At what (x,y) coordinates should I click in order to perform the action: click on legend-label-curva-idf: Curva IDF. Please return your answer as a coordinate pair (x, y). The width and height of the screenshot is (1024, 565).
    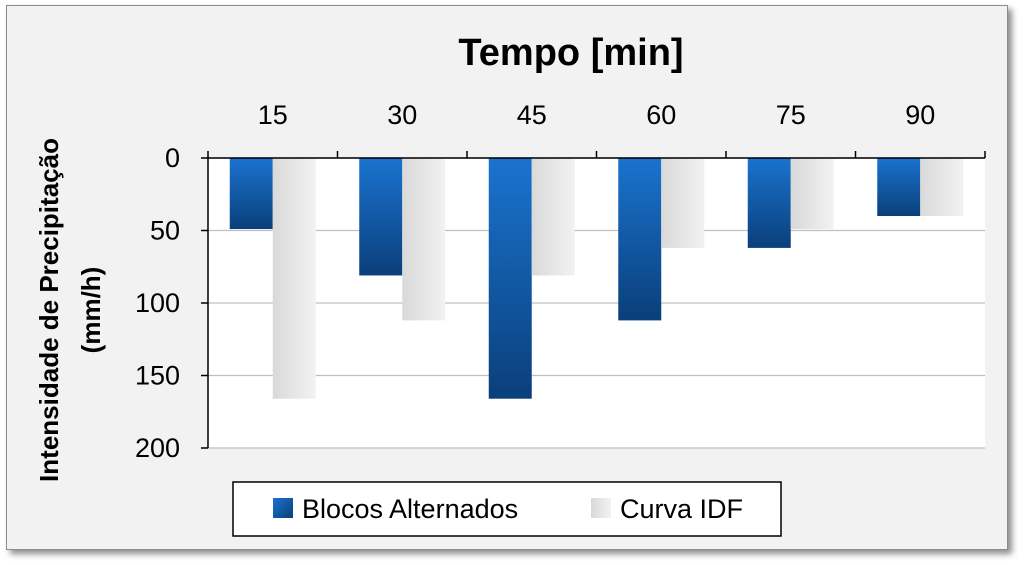
    Looking at the image, I should click on (681, 509).